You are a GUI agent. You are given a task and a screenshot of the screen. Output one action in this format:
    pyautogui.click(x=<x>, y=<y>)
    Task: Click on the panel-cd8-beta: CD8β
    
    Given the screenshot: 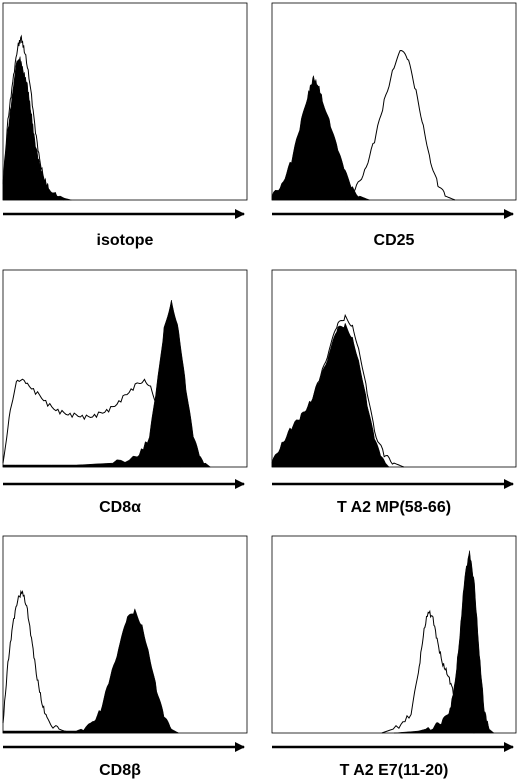 What is the action you would take?
    pyautogui.click(x=125, y=657)
    